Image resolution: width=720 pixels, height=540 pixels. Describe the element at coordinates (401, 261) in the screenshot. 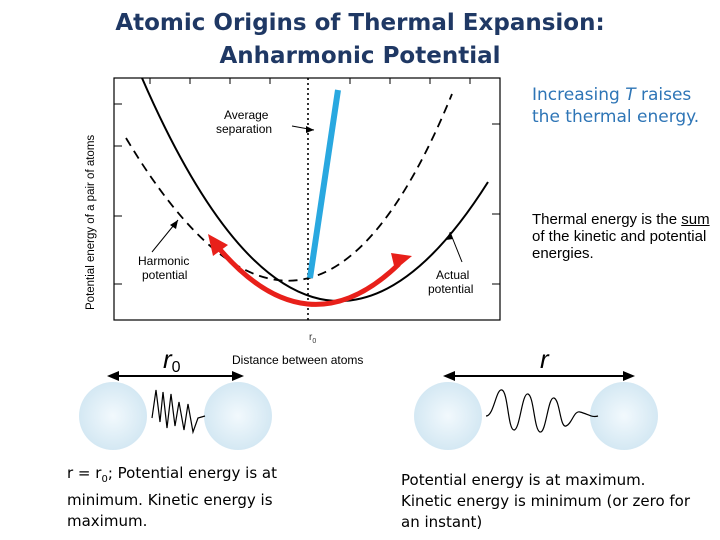

I see `red-arrowhead-right` at that location.